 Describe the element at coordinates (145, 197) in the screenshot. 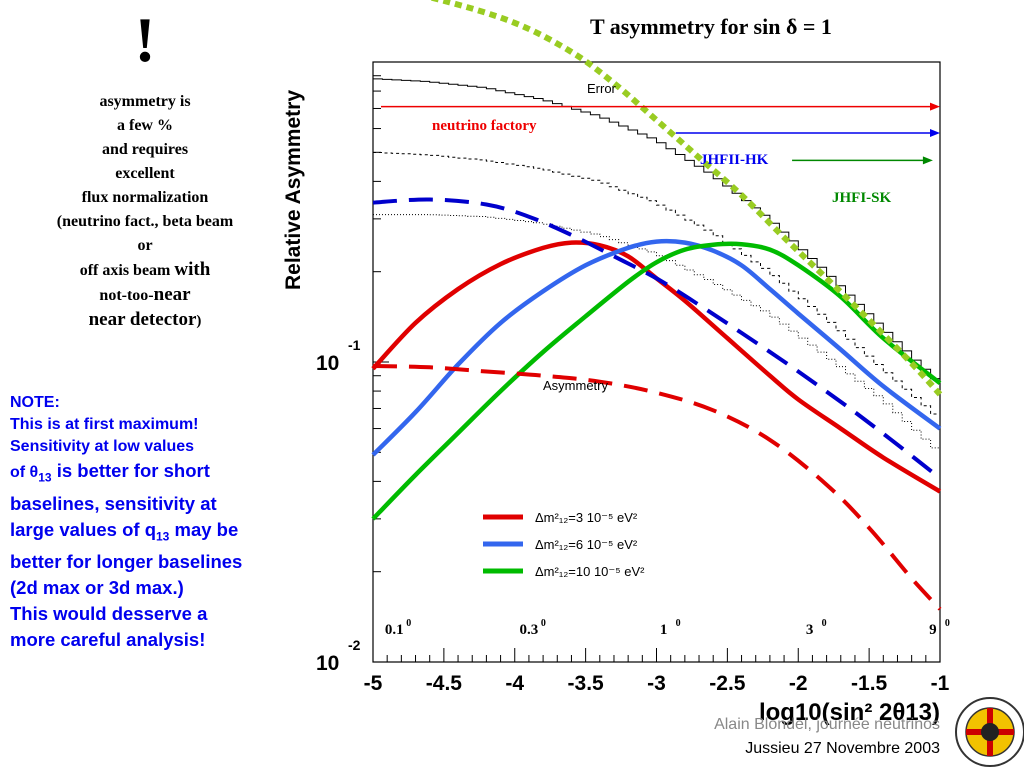

I see `note-line: flux normalization` at that location.